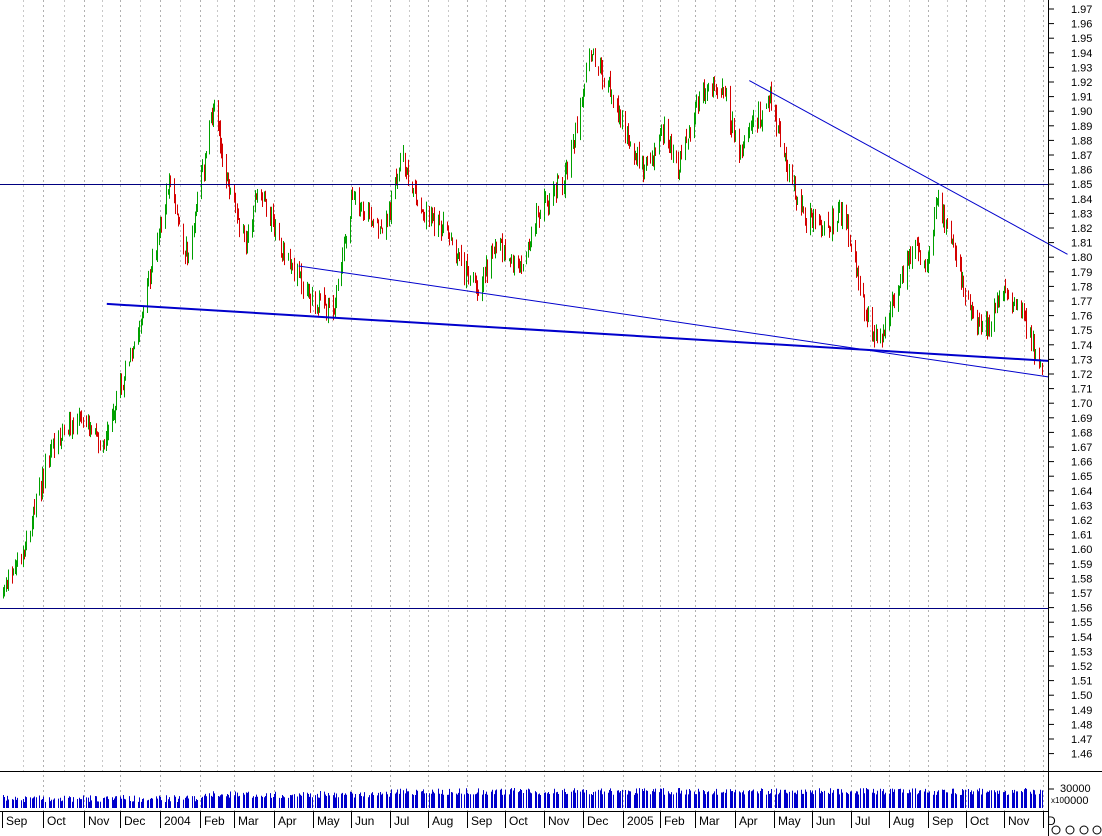 The image size is (1102, 836). What do you see at coordinates (1081, 54) in the screenshot?
I see `y-tick-label: 1.94` at bounding box center [1081, 54].